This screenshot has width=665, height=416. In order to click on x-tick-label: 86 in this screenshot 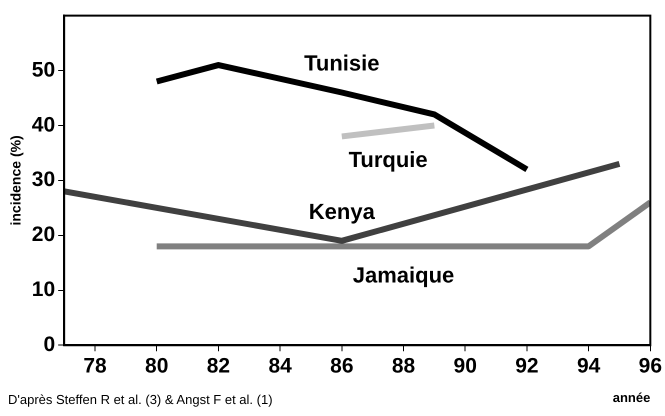, I will do `click(342, 366)`.